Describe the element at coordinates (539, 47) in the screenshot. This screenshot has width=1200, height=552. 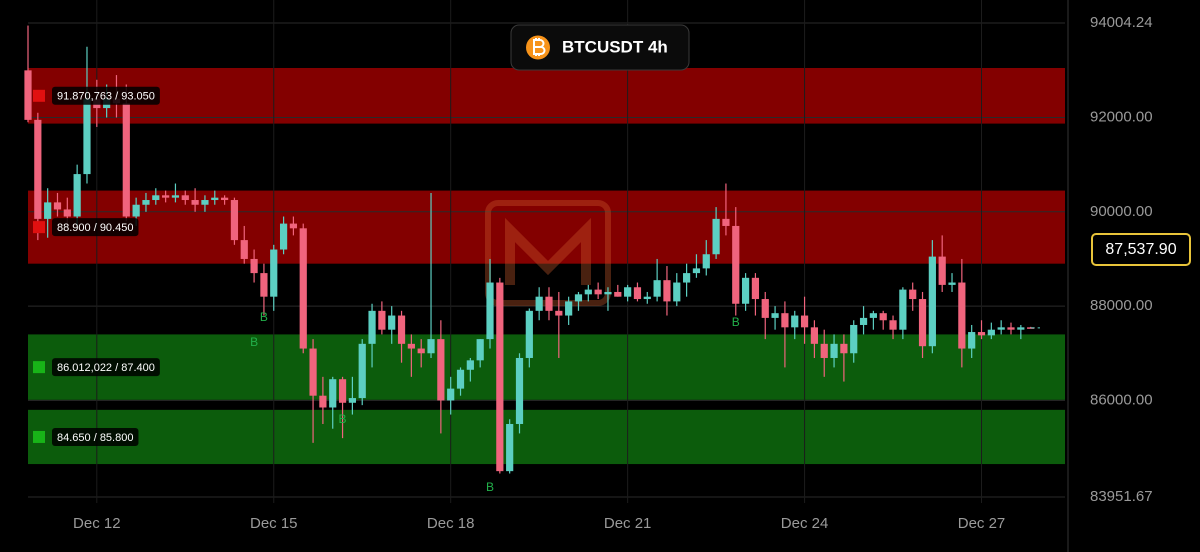
I see `bitcoin-glyph` at that location.